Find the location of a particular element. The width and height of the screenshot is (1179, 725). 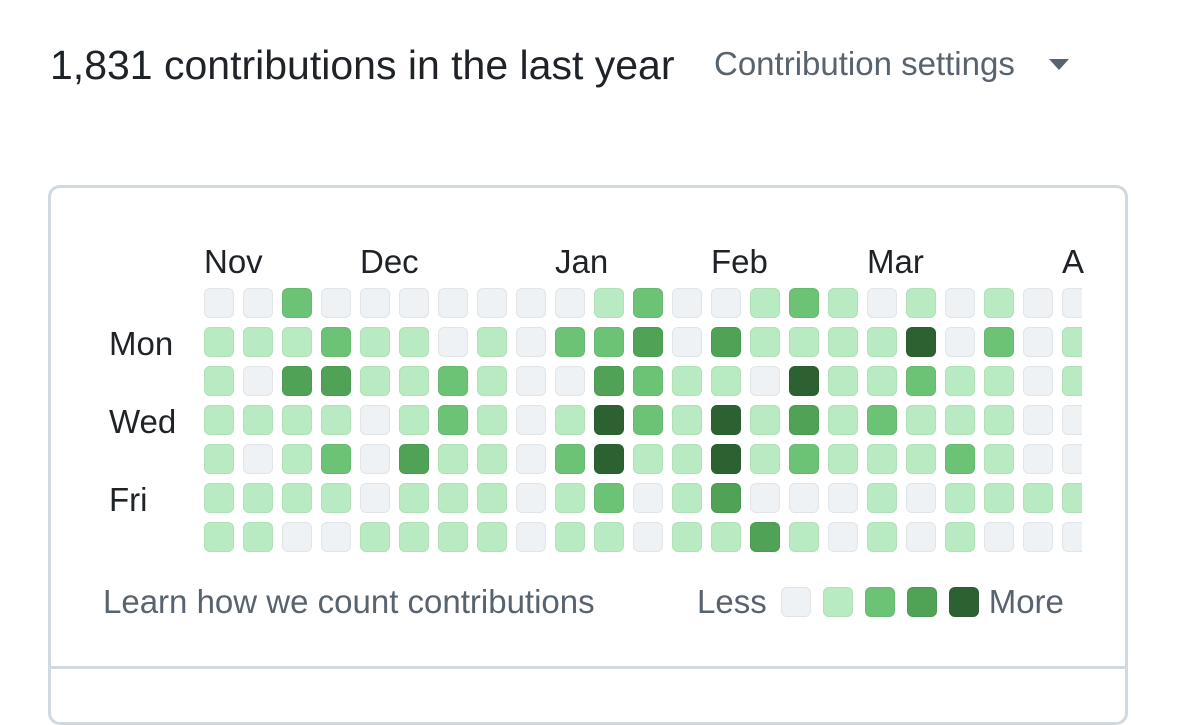

learn-contributions-link: Learn how we count contributions is located at coordinates (349, 601).